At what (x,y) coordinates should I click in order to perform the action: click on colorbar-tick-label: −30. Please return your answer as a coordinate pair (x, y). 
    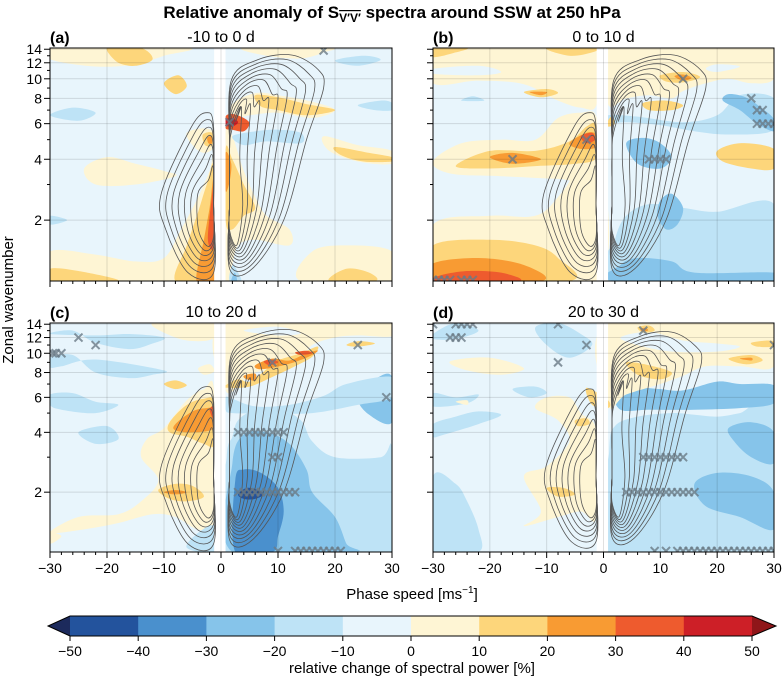
    Looking at the image, I should click on (207, 651).